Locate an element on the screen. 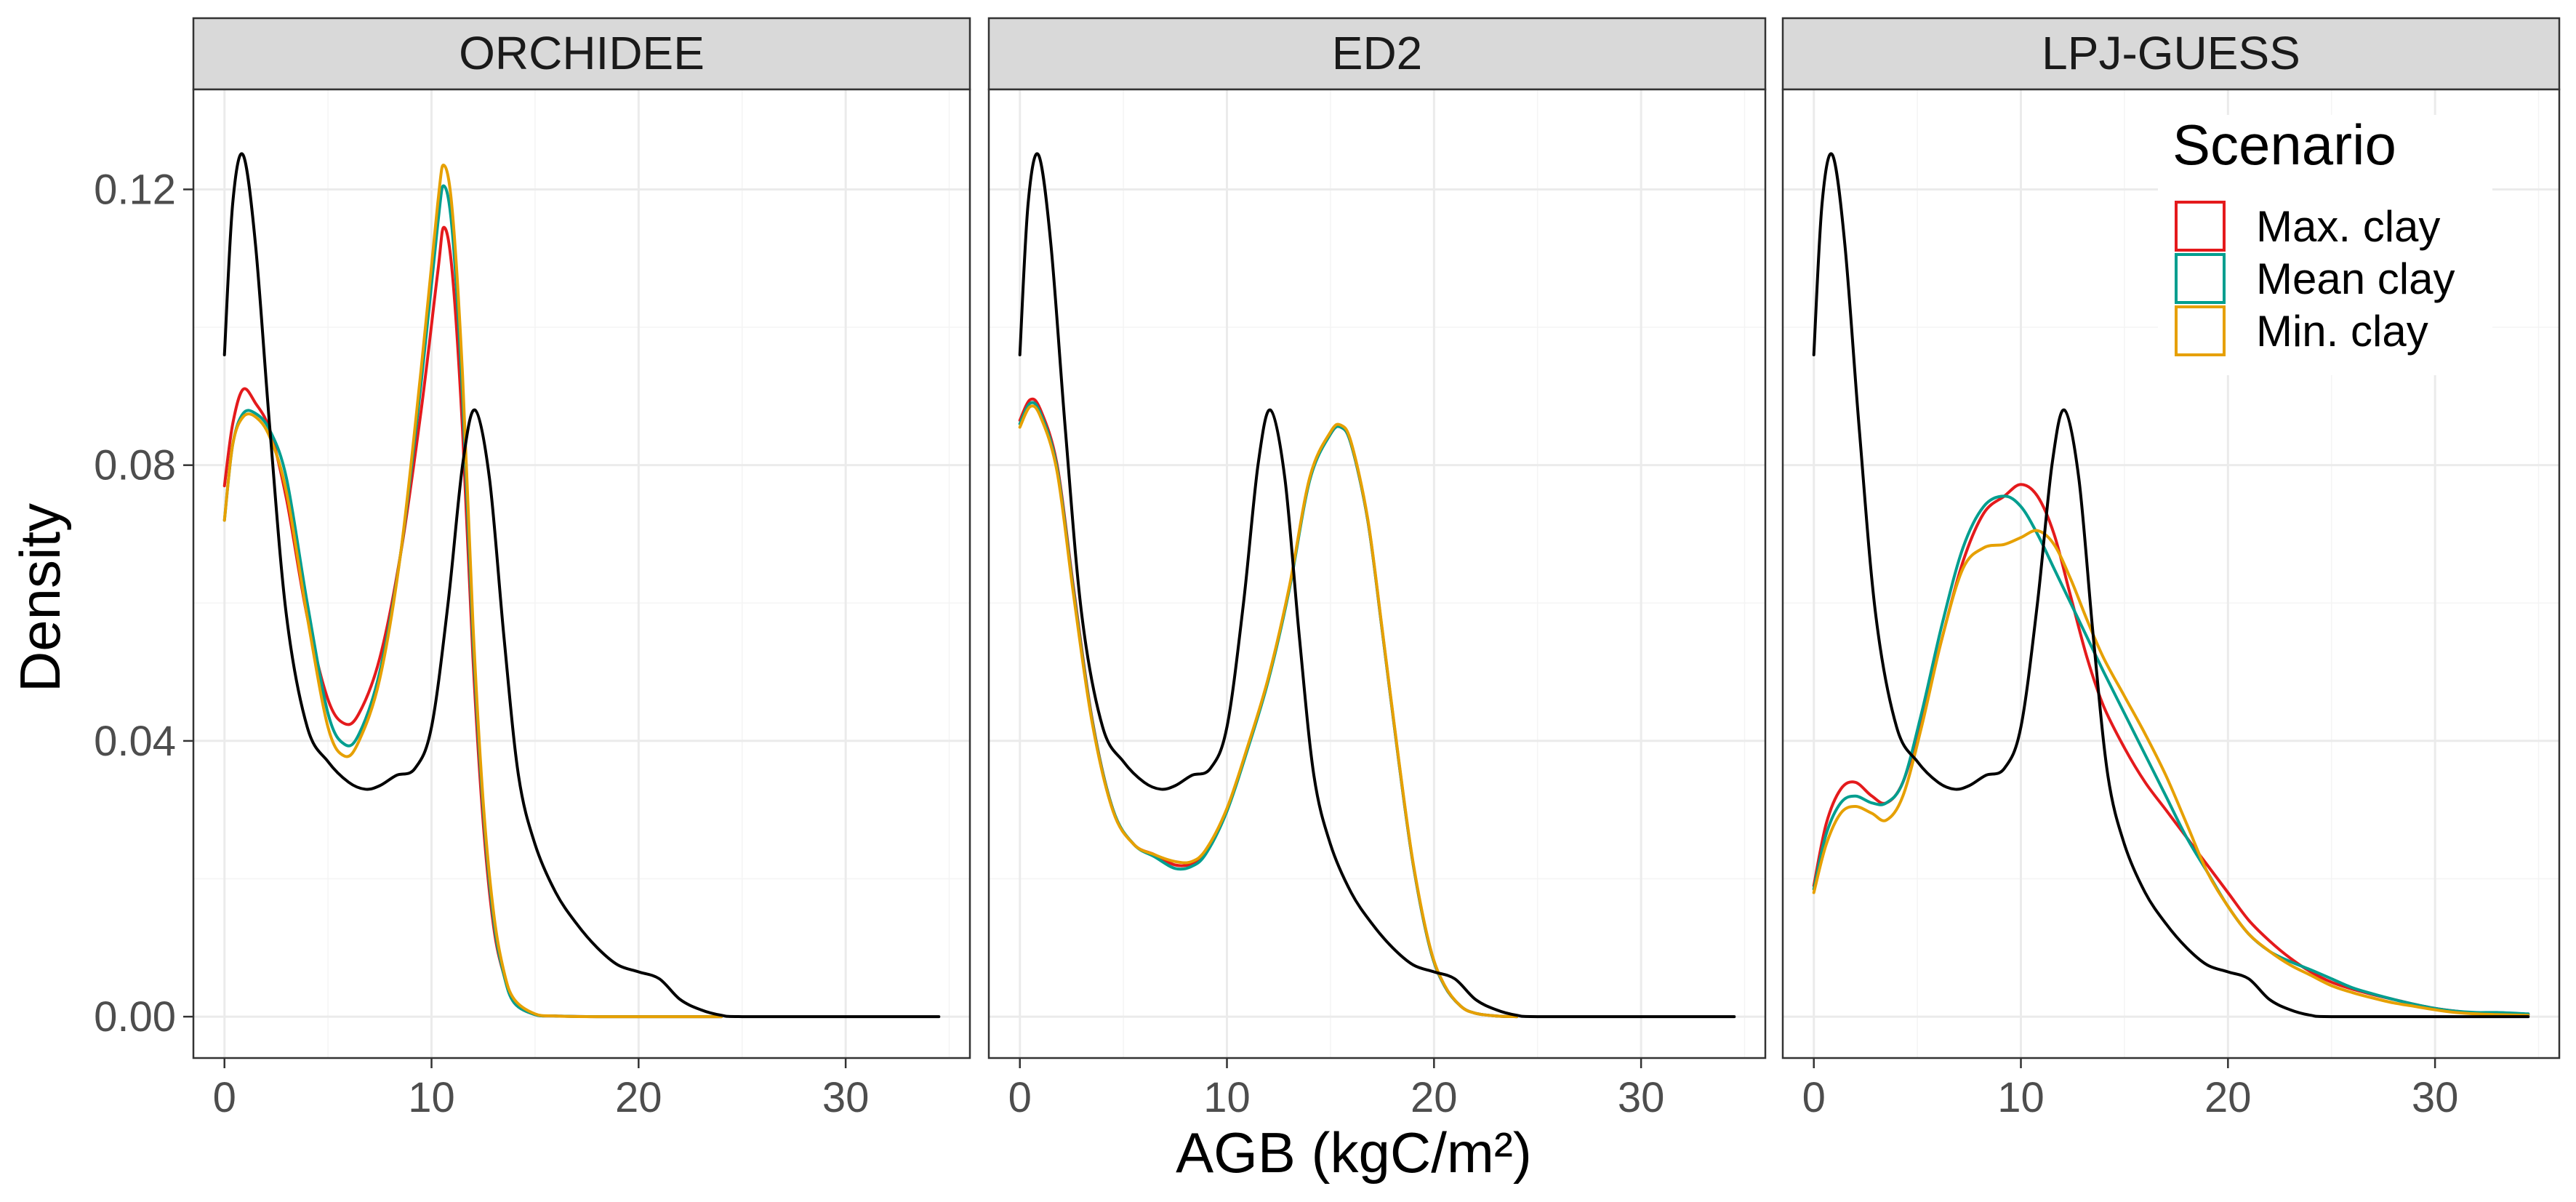  x-axis-title: AGB (kgC/m²) is located at coordinates (1354, 1153).